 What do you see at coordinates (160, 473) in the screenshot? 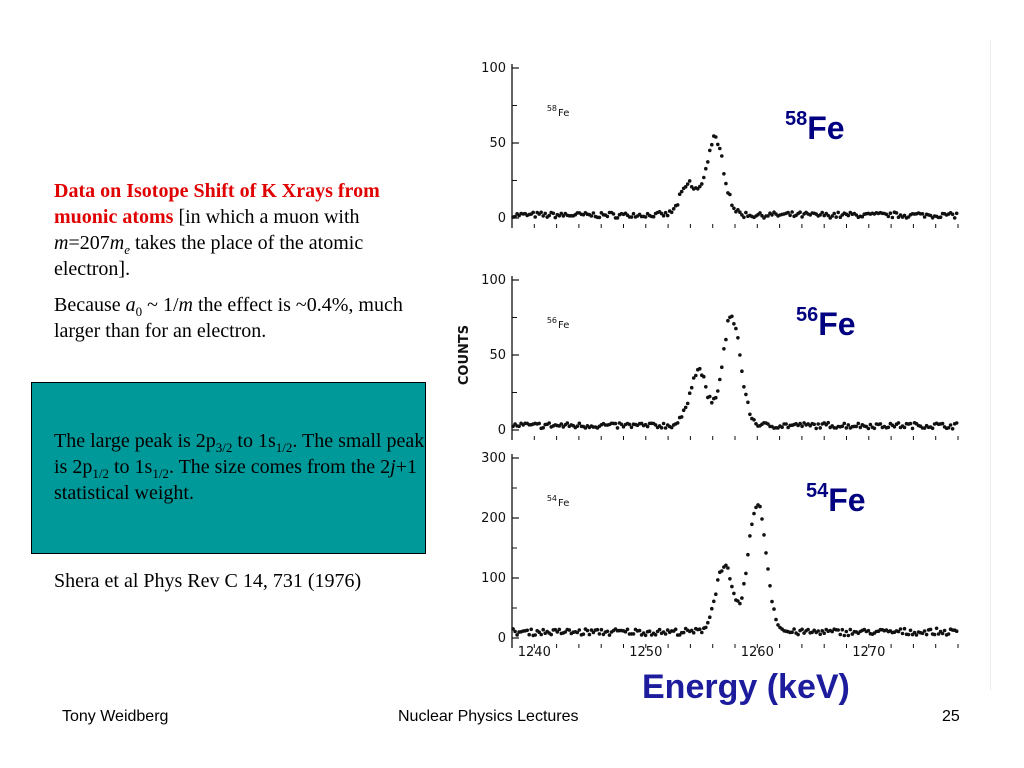
I see `small-peak-sub2: 1/2` at bounding box center [160, 473].